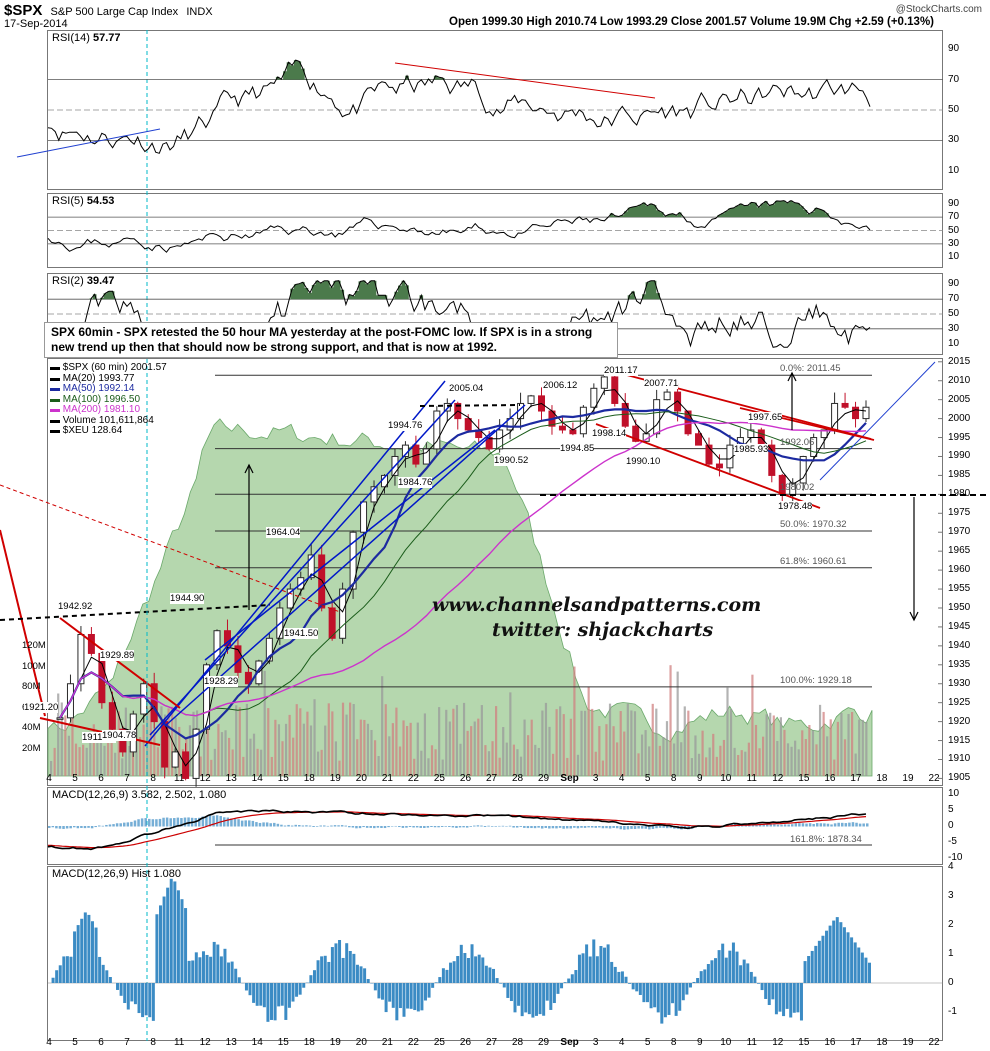 The height and width of the screenshot is (1051, 990). Describe the element at coordinates (856, 1042) in the screenshot. I see `x-tick-bottom: 17` at that location.